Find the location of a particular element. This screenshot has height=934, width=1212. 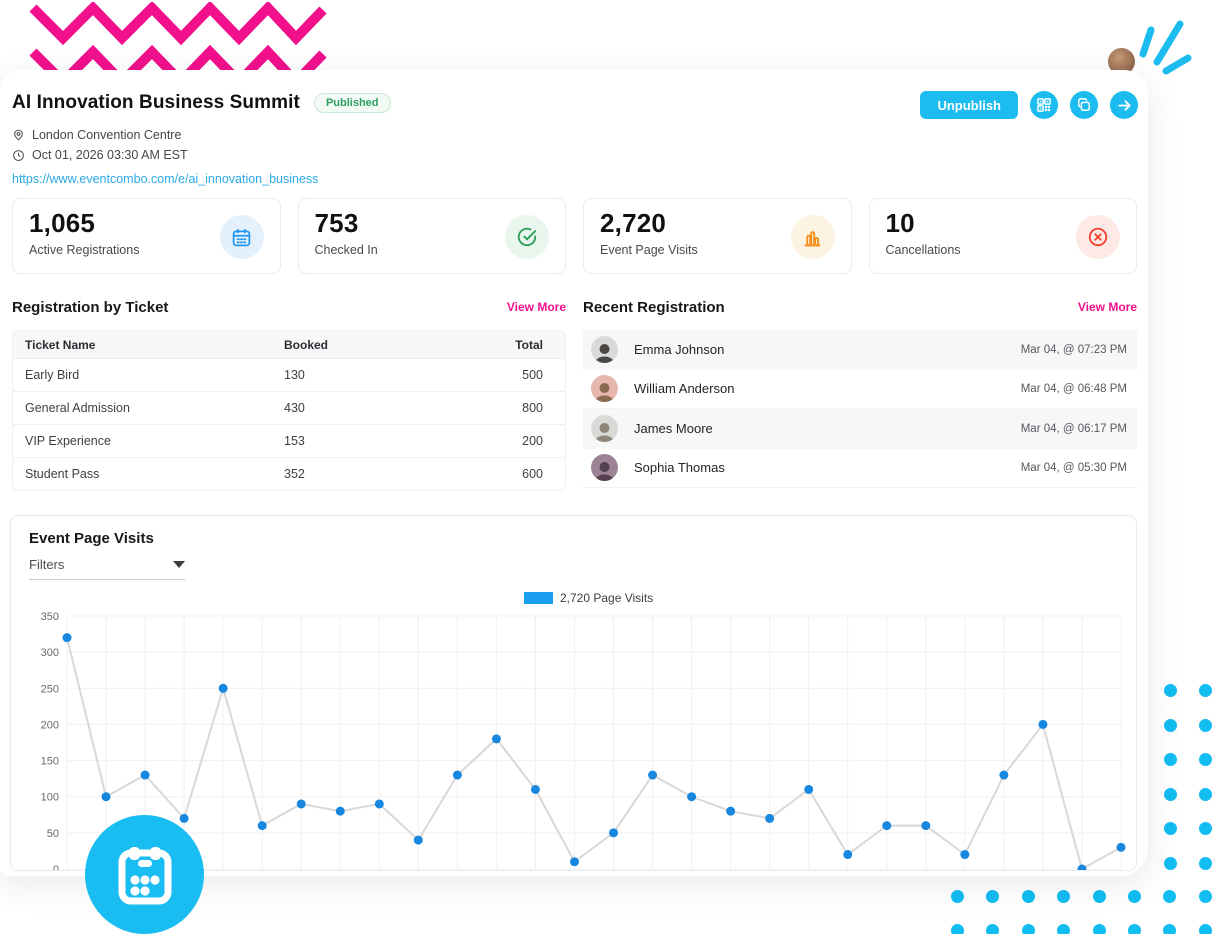

tickets-section-title: Registration by Ticket is located at coordinates (90, 307).